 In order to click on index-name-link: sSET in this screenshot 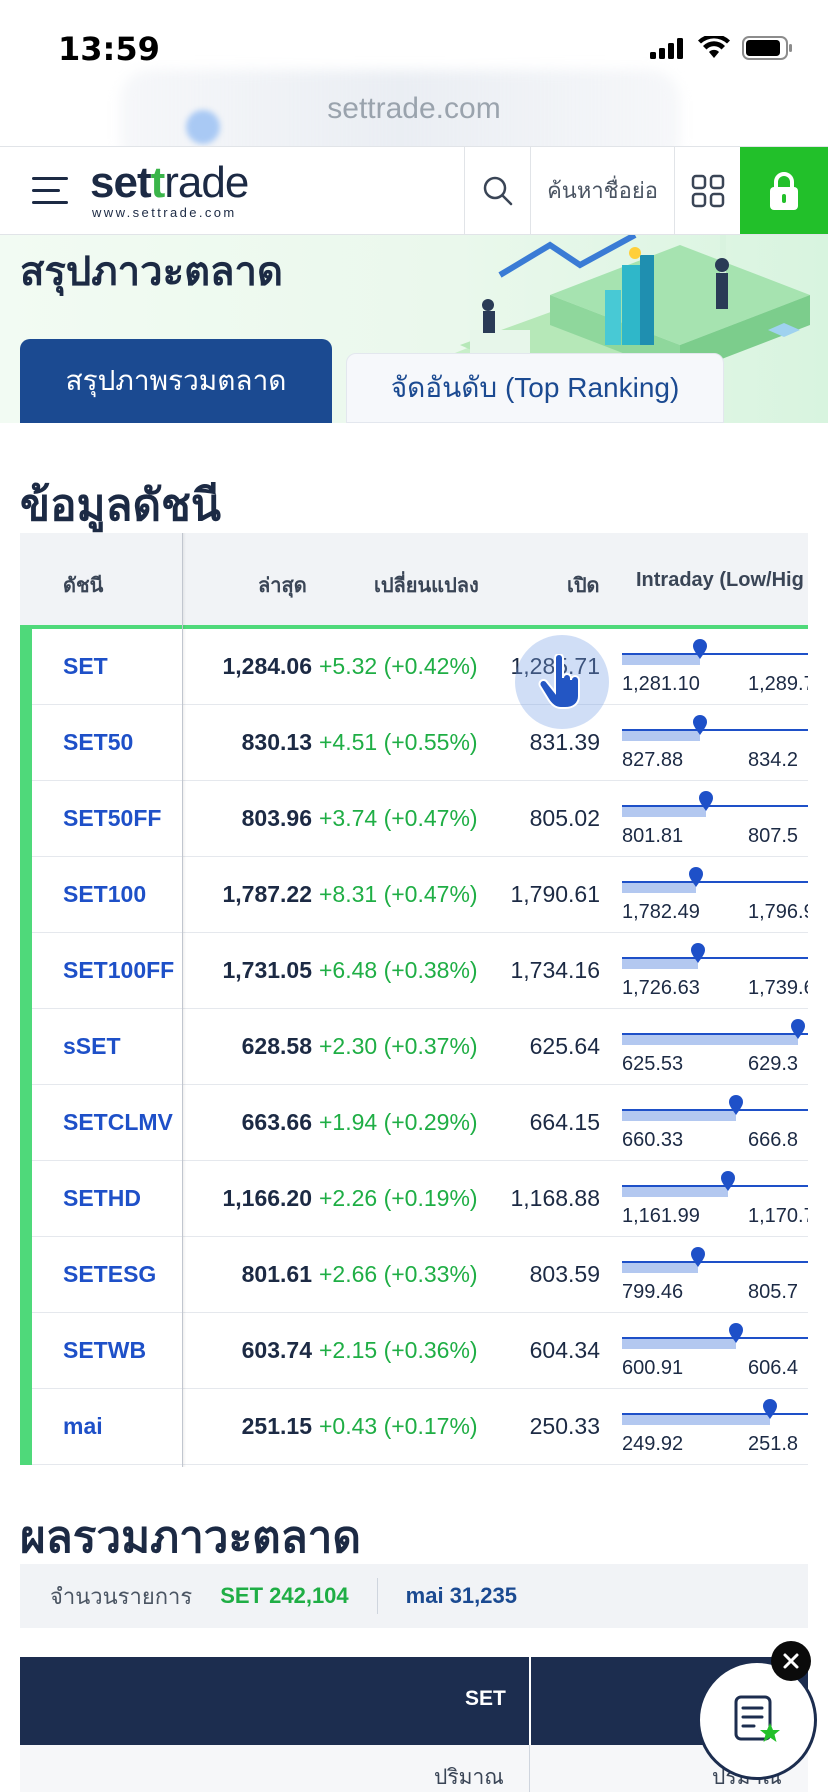, I will do `click(92, 1046)`.